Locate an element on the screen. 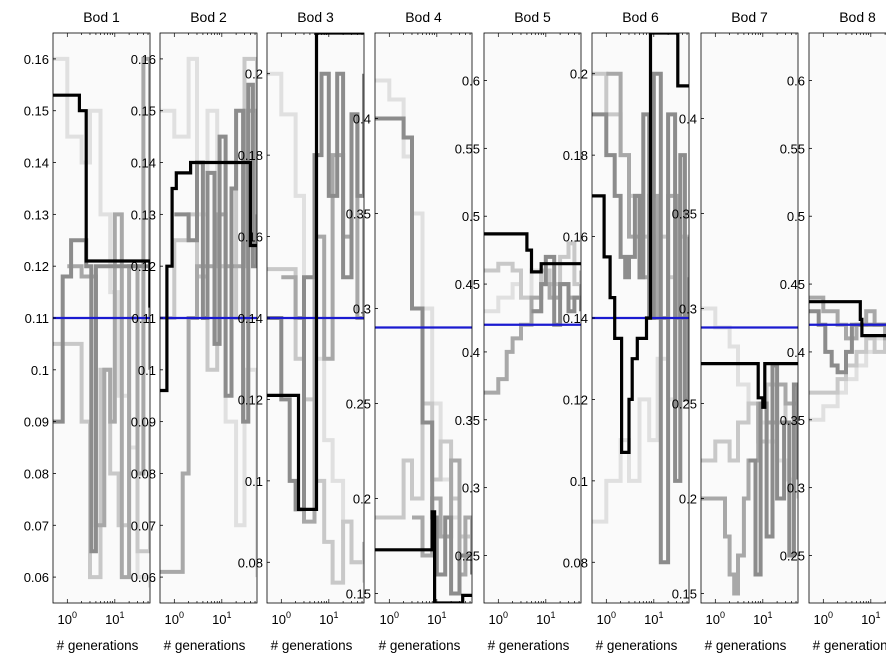 This screenshot has height=659, width=886. y-tick-label: 0.13 is located at coordinates (36, 214).